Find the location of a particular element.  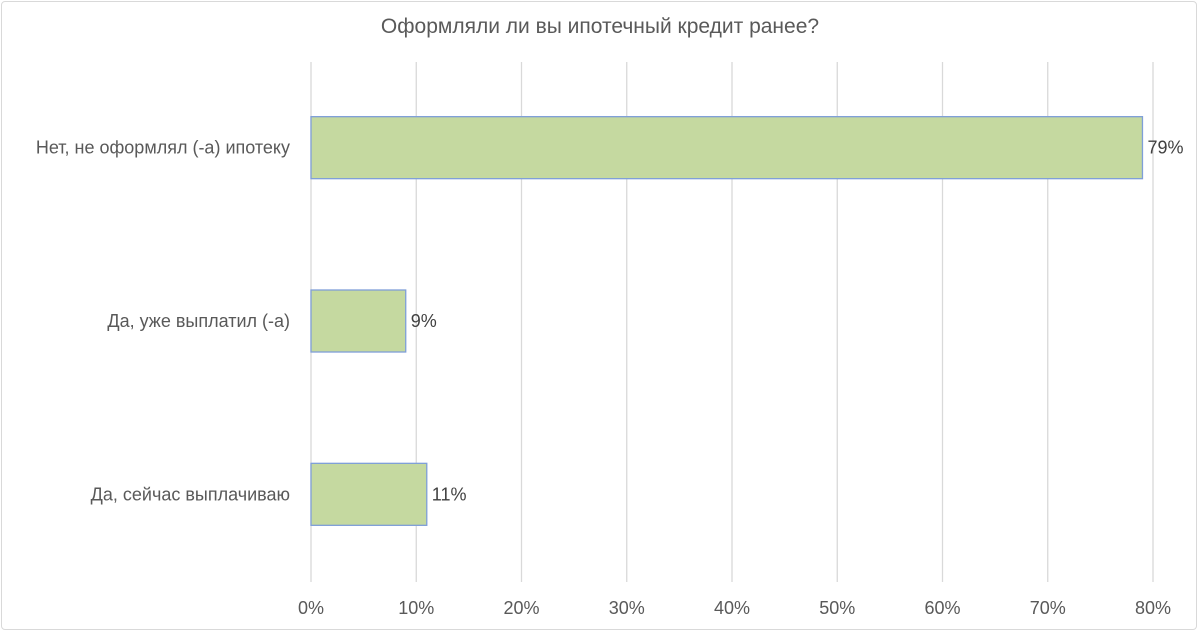

x-tick-label: 10% is located at coordinates (416, 608).